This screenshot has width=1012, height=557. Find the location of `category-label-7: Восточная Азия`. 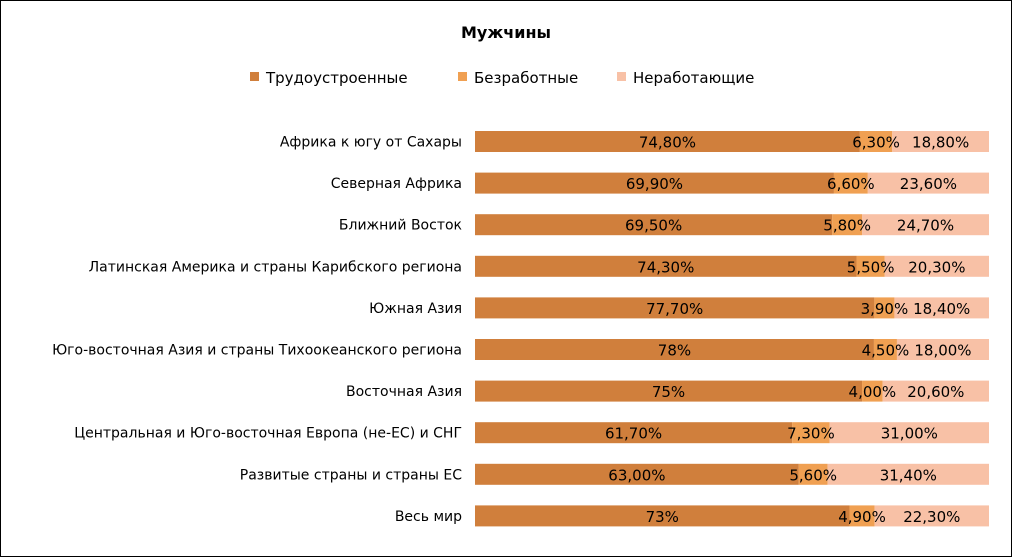

category-label-7: Восточная Азия is located at coordinates (404, 392).